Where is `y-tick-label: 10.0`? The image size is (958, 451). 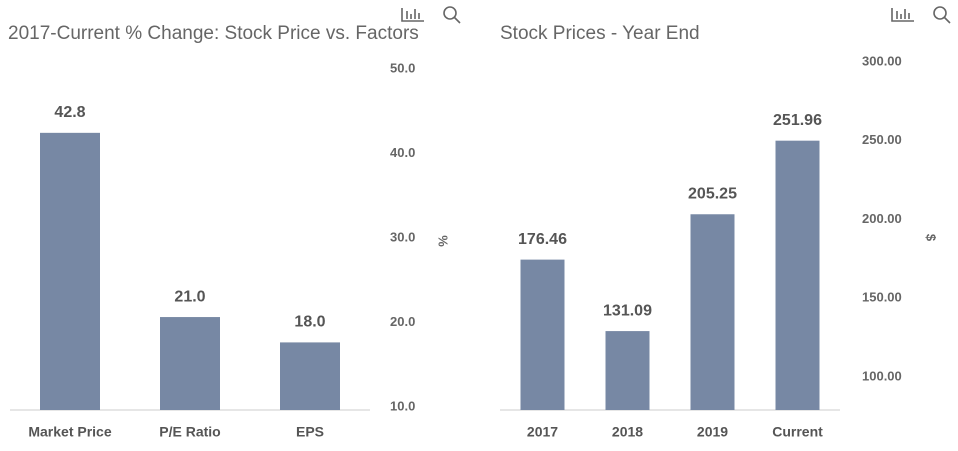 y-tick-label: 10.0 is located at coordinates (402, 405).